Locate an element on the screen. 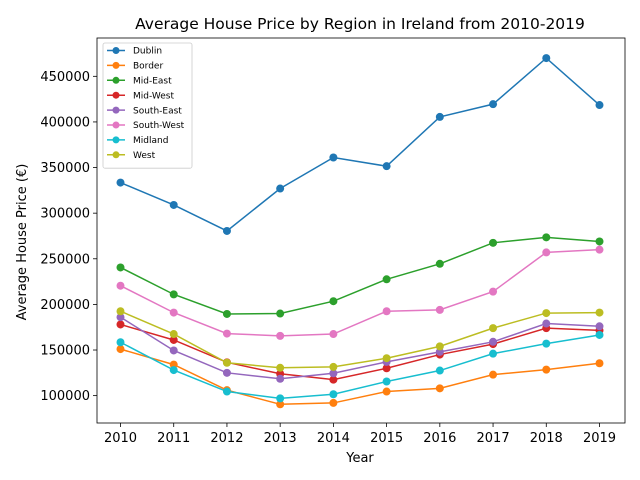  series-west is located at coordinates (360, 339).